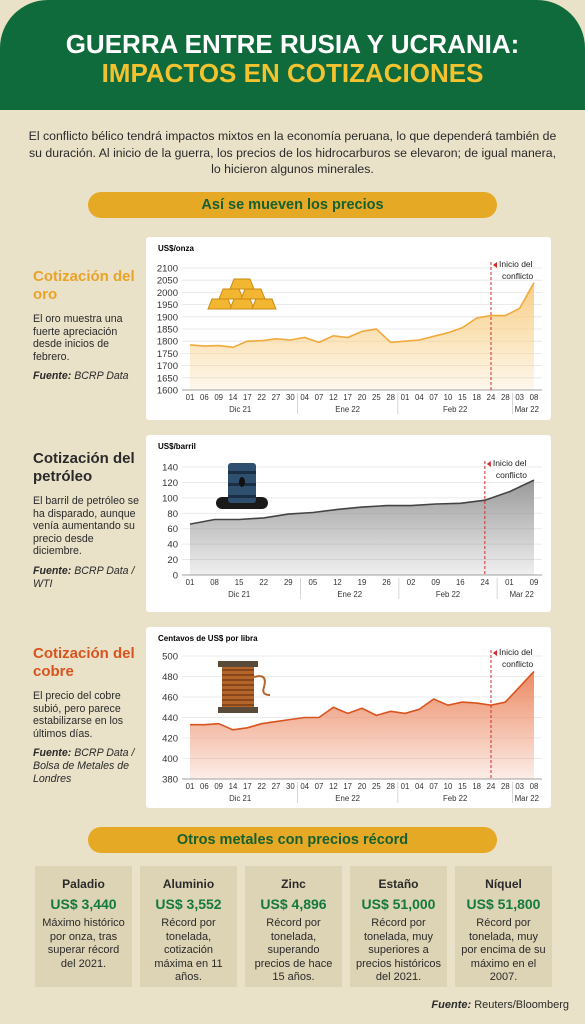  I want to click on icon-group, so click(244, 687).